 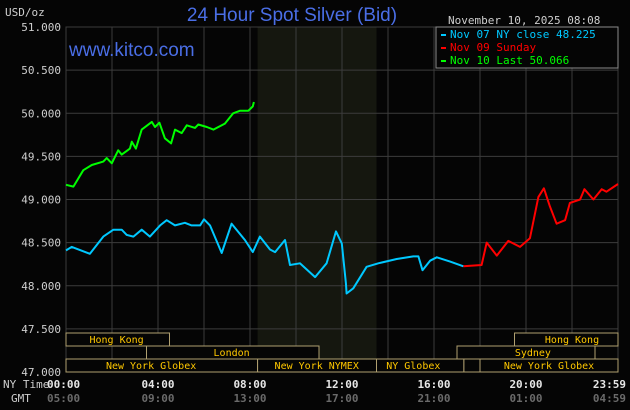 I want to click on x-tick-gmt: 21:00, so click(x=433, y=398).